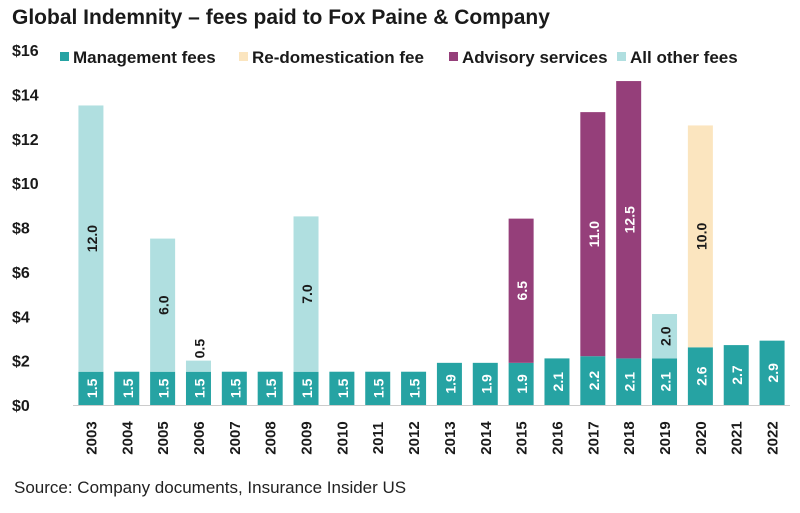  What do you see at coordinates (450, 437) in the screenshot?
I see `x-tick-label-2013: 2013` at bounding box center [450, 437].